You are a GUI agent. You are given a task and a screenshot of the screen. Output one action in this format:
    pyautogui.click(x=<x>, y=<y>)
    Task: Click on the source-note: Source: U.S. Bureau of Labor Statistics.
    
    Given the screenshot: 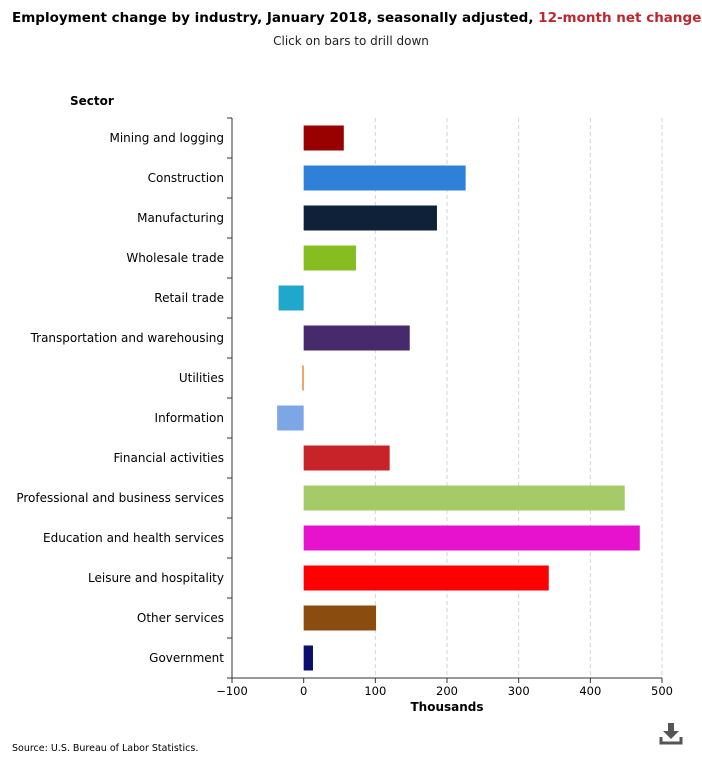 What is the action you would take?
    pyautogui.click(x=105, y=748)
    